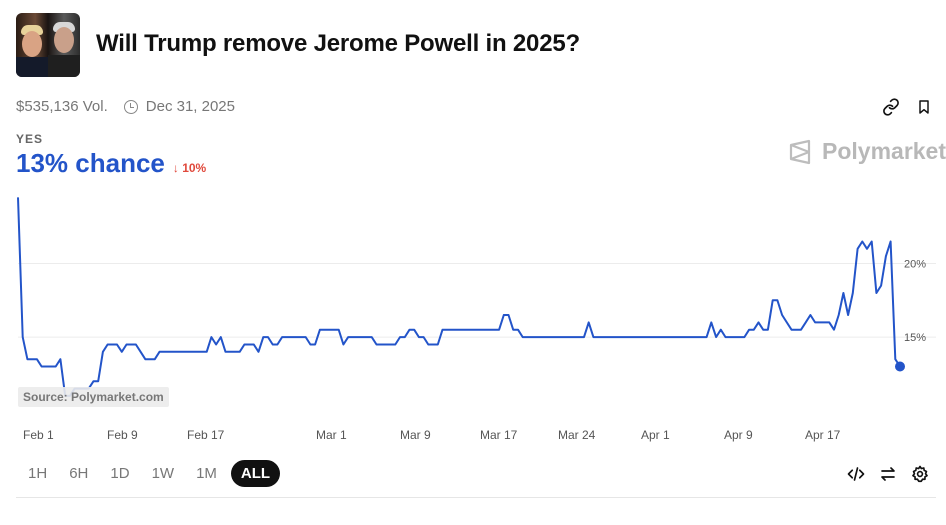  What do you see at coordinates (48, 45) in the screenshot?
I see `market-thumbnail` at bounding box center [48, 45].